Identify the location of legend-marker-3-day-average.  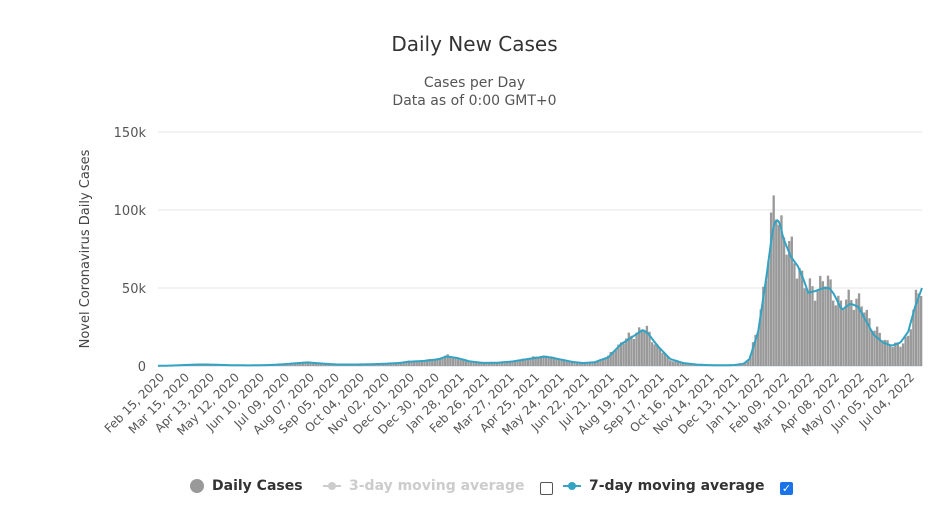
(332, 486).